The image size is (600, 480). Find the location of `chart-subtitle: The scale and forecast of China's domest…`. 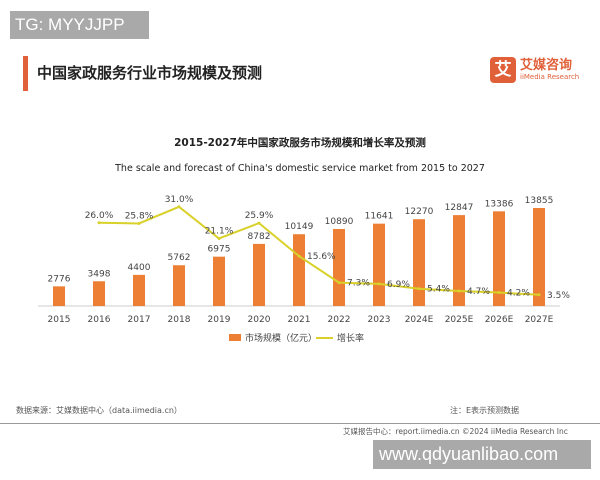

chart-subtitle: The scale and forecast of China's domest… is located at coordinates (299, 168).